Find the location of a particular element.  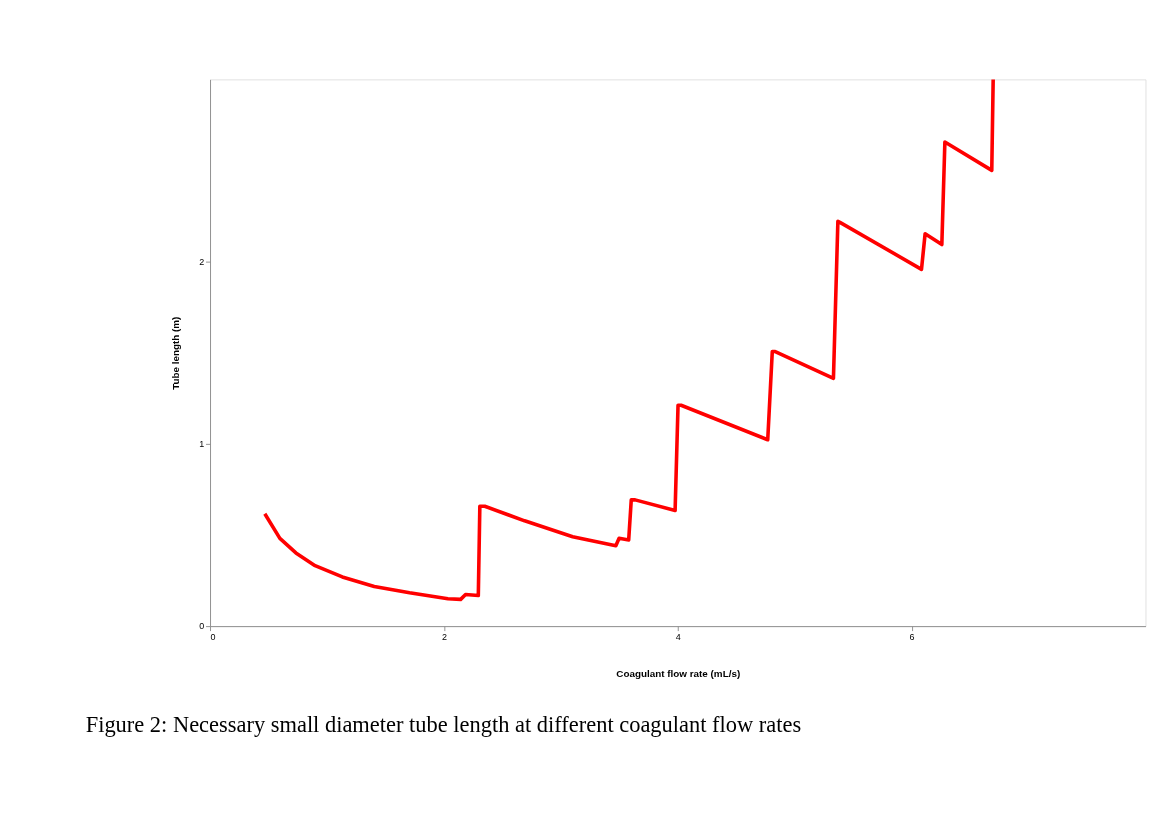

y-tick-label: 0 is located at coordinates (202, 626).